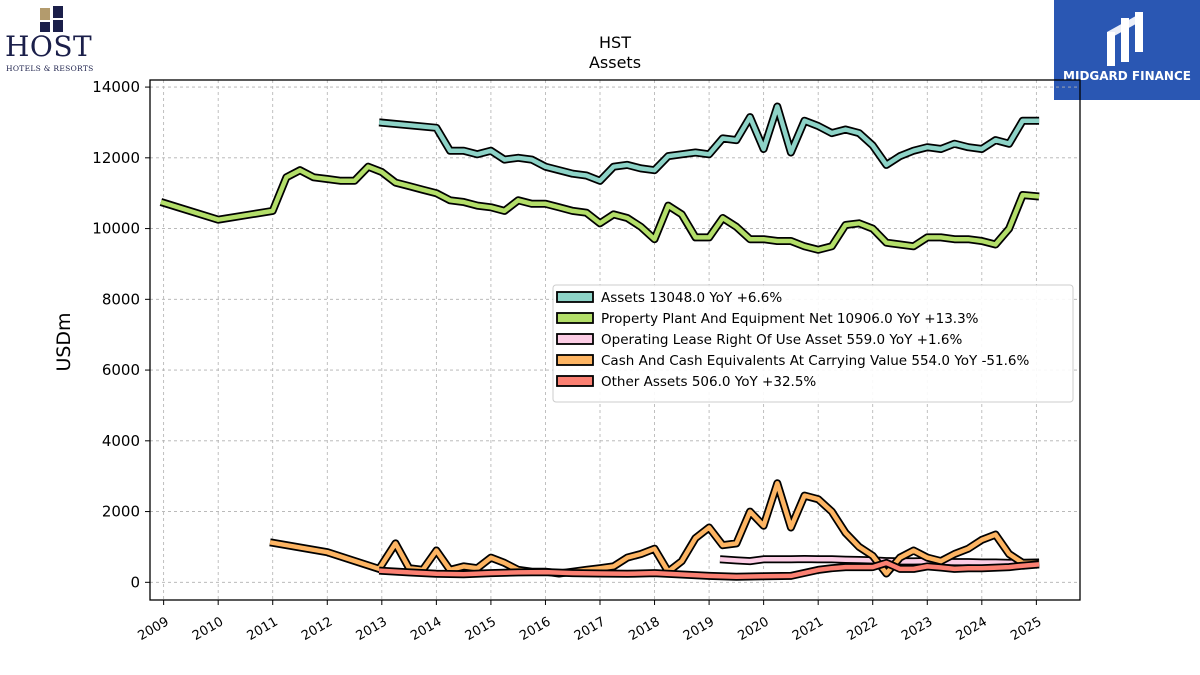 Image resolution: width=1200 pixels, height=675 pixels. Describe the element at coordinates (917, 629) in the screenshot. I see `x-tick-label: 2023` at that location.